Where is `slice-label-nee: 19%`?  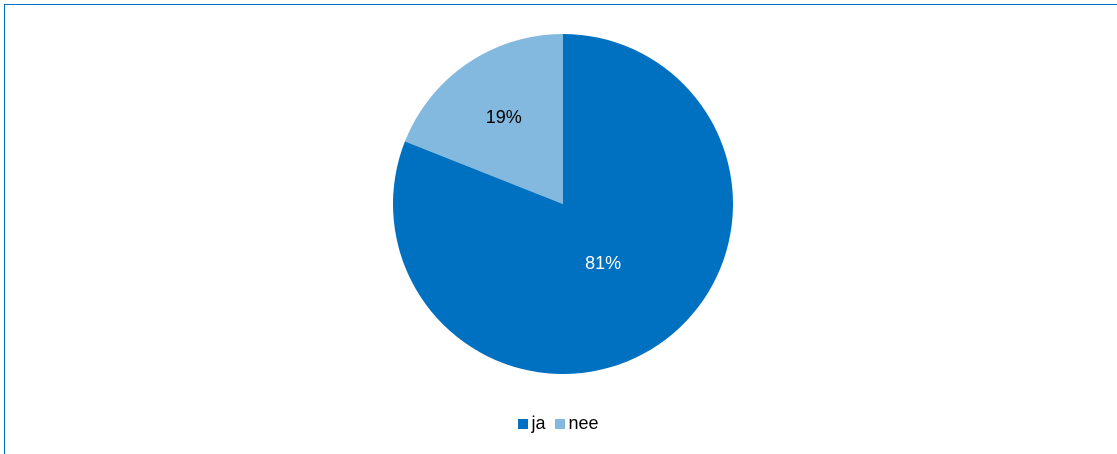 slice-label-nee: 19% is located at coordinates (504, 117).